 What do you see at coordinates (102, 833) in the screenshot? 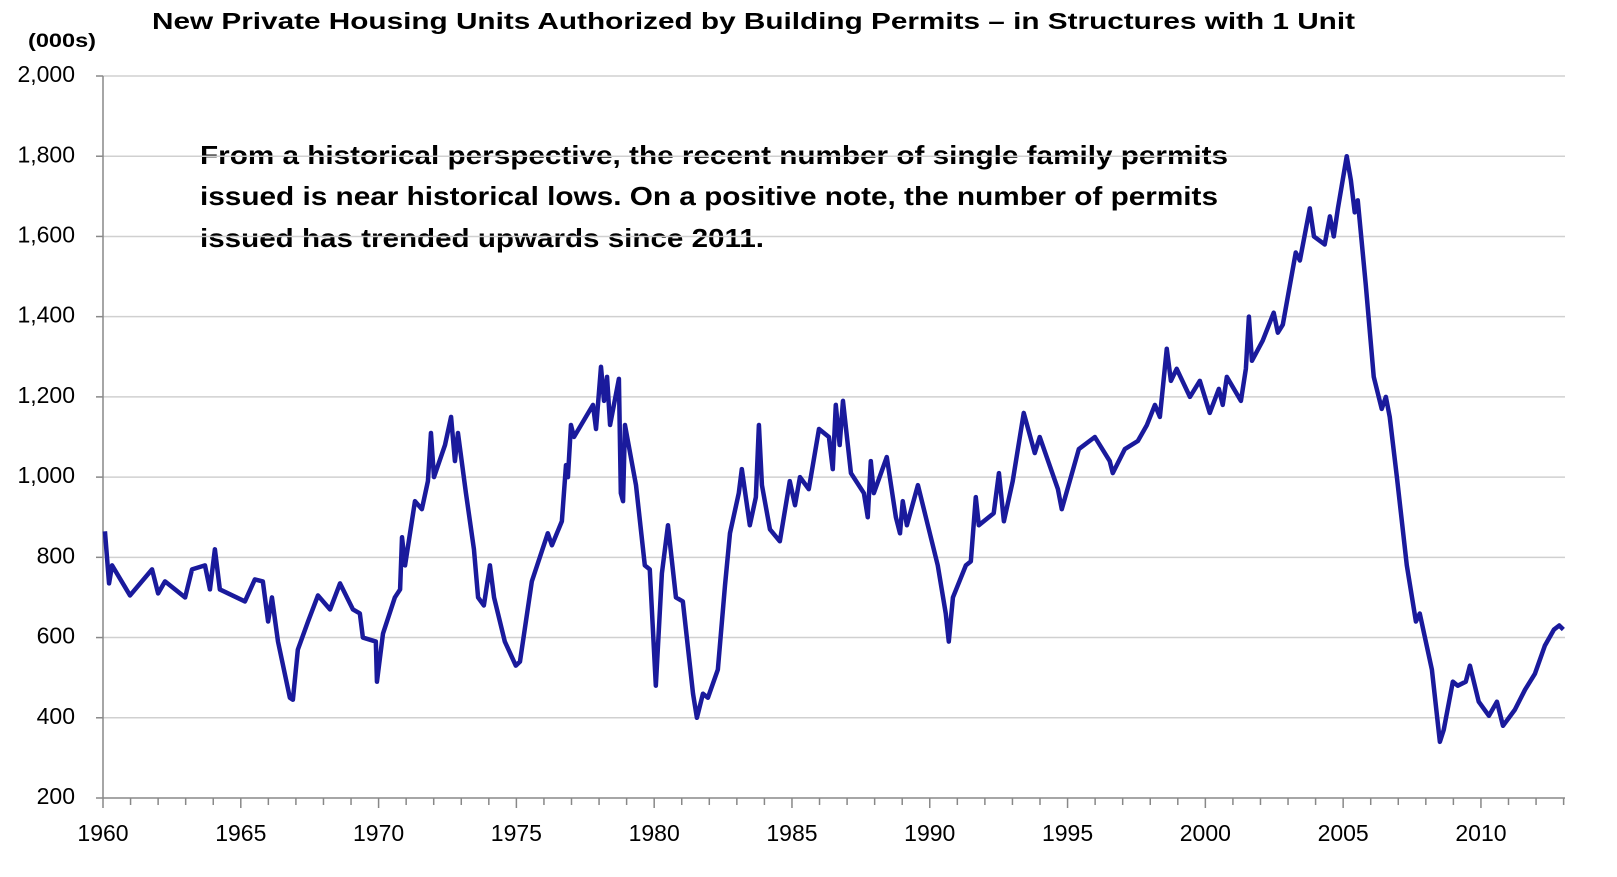
I see `x-tick-label: 1960` at bounding box center [102, 833].